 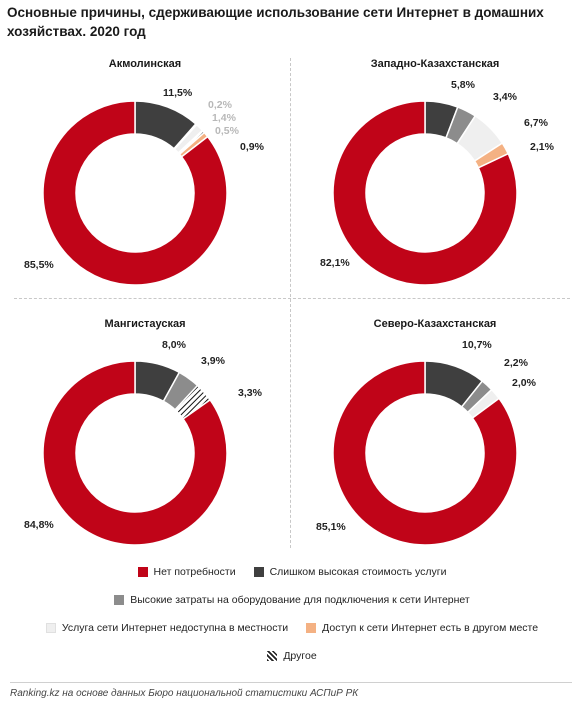 I want to click on donut-chart: 10,7% 2,2% 2,0% 85,1%, so click(x=426, y=442).